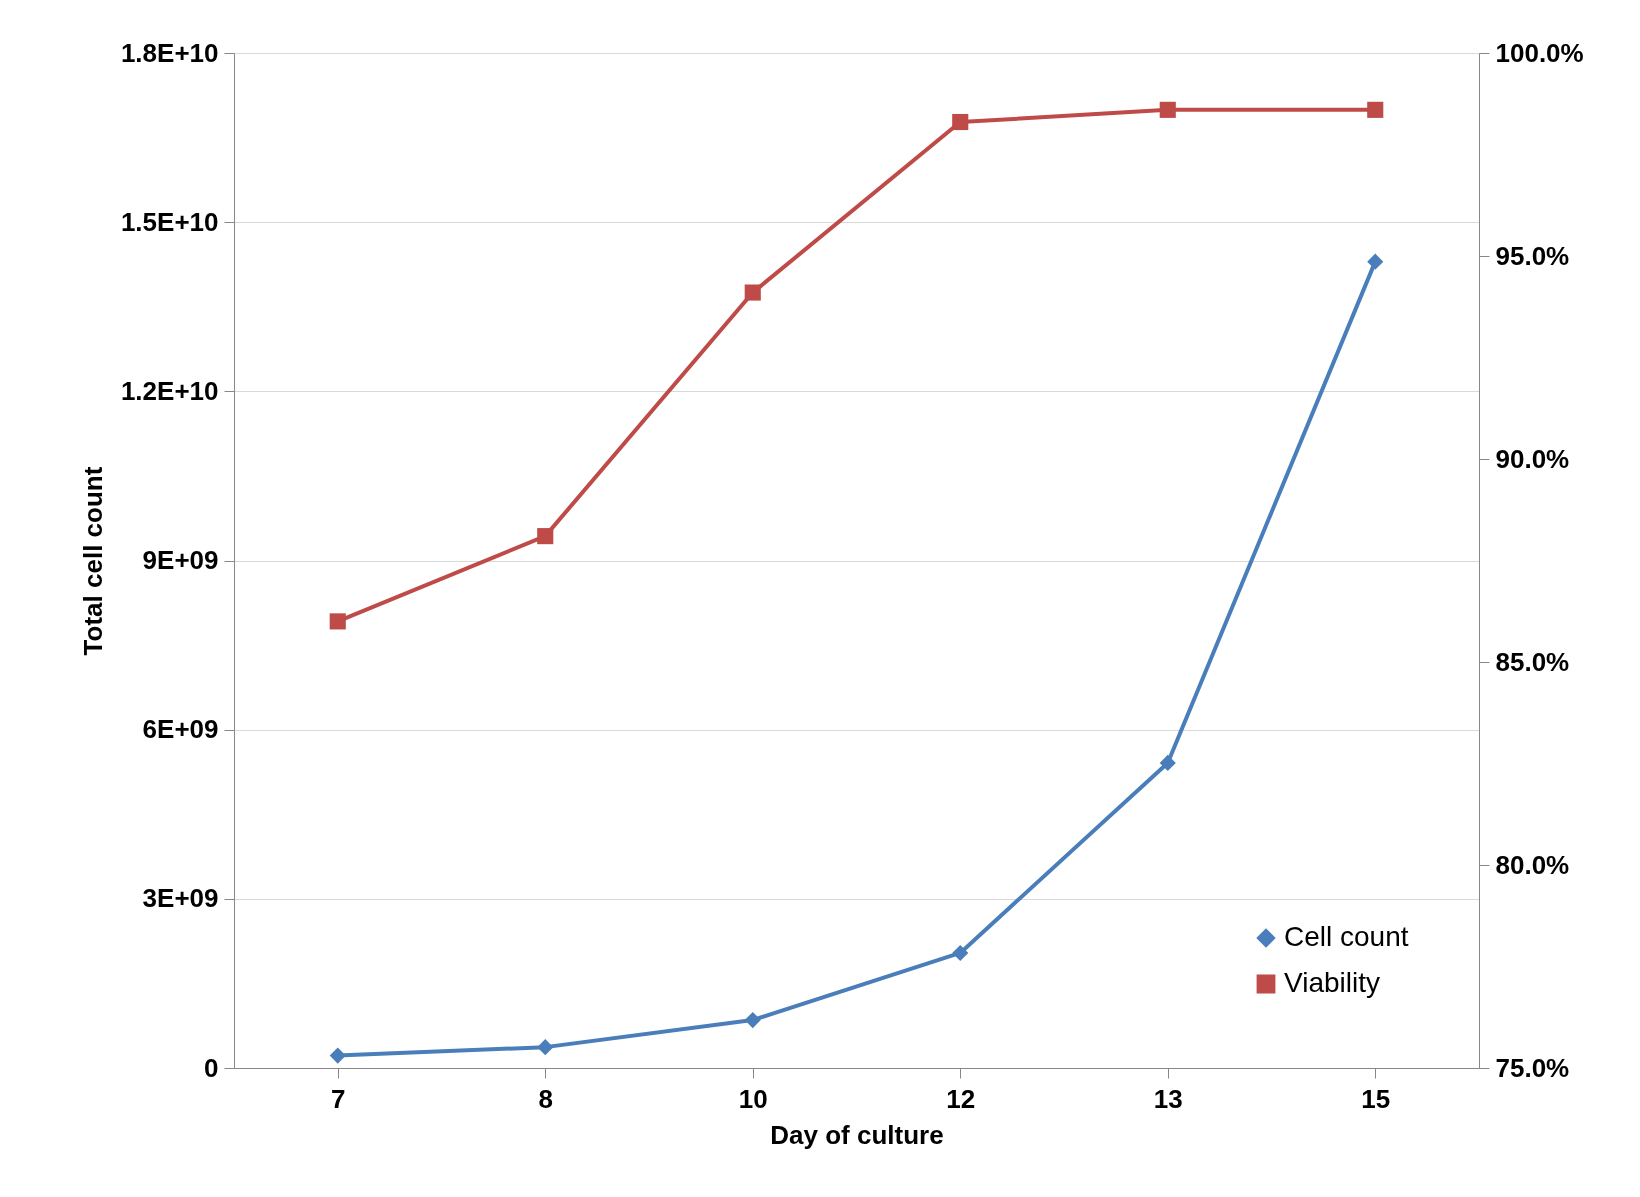  What do you see at coordinates (338, 1098) in the screenshot?
I see `x-tick-label: 7` at bounding box center [338, 1098].